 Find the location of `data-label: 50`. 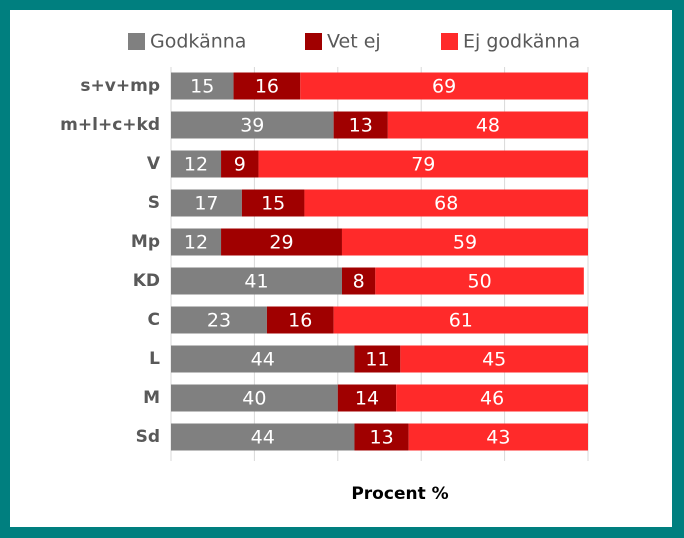

data-label: 50 is located at coordinates (479, 282).